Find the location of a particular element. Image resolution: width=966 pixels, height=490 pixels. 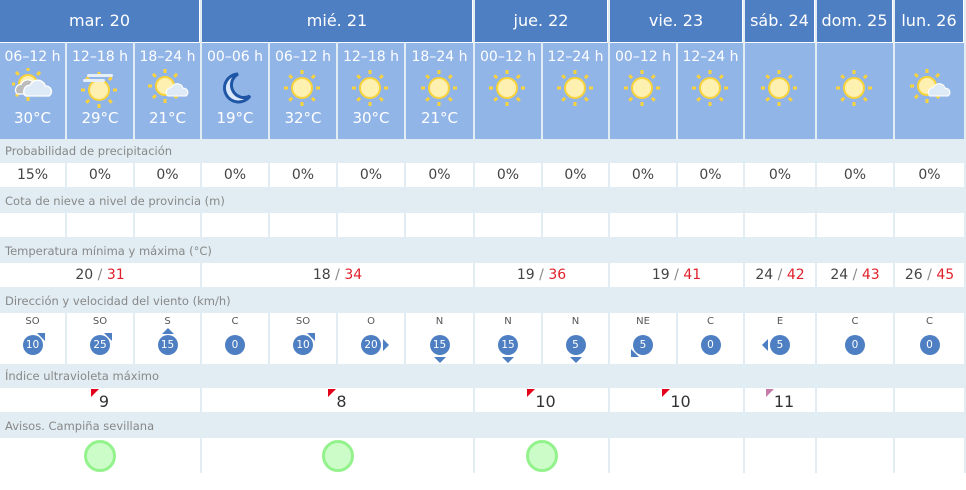

day-header: jue. 22 is located at coordinates (541, 21).